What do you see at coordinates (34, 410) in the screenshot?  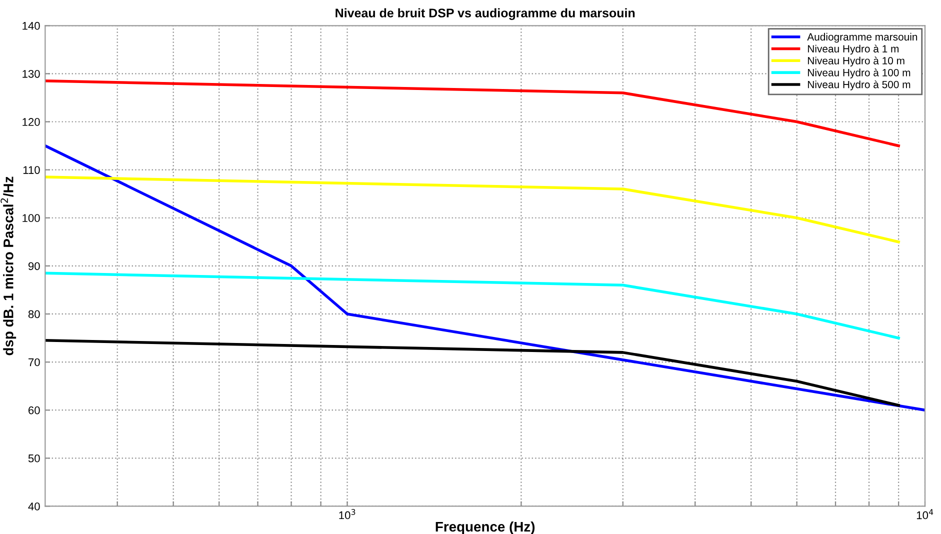 I see `y-tick-label: 60` at bounding box center [34, 410].